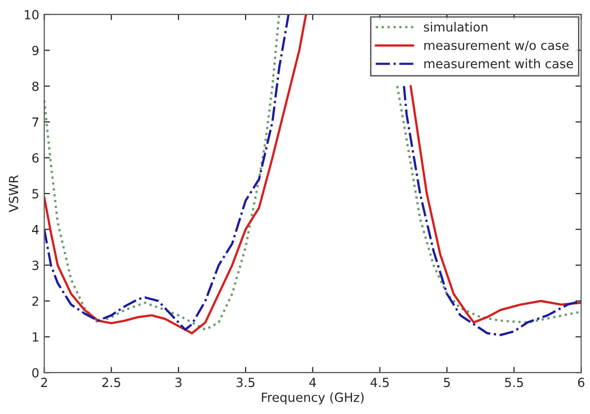 The height and width of the screenshot is (414, 590). I want to click on y-axis-title: VSWR, so click(13, 193).